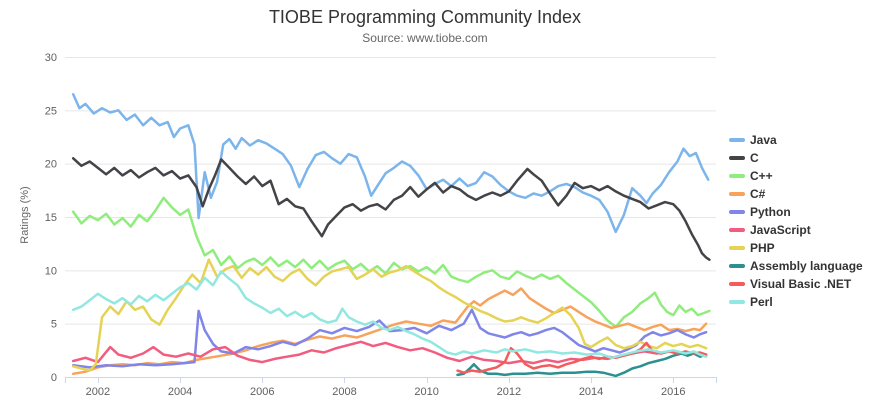  I want to click on y-axis-title: Ratings (%), so click(25, 215).